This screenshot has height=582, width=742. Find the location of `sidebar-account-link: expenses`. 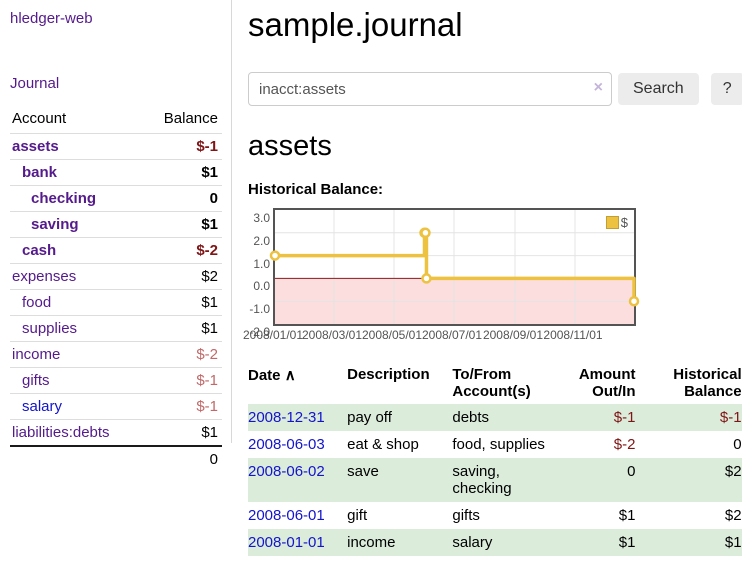

sidebar-account-link: expenses is located at coordinates (44, 276).